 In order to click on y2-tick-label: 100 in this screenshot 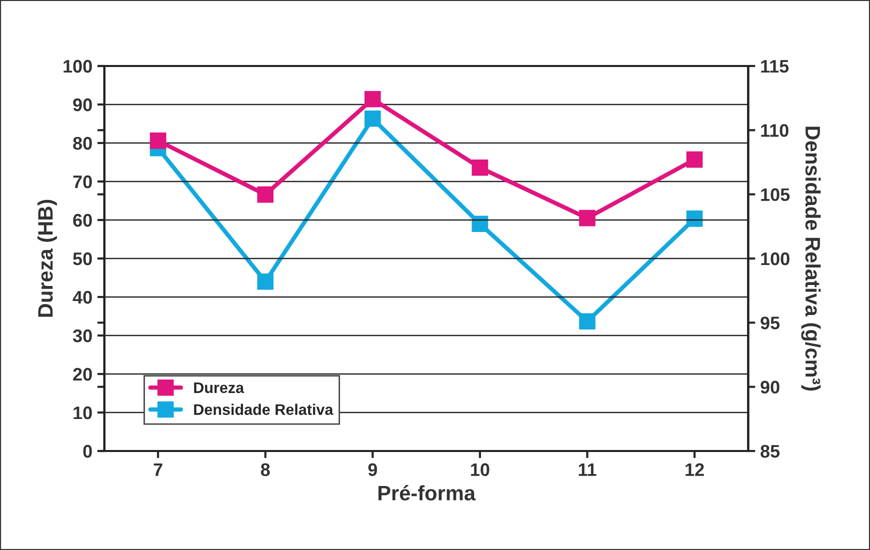, I will do `click(775, 259)`.